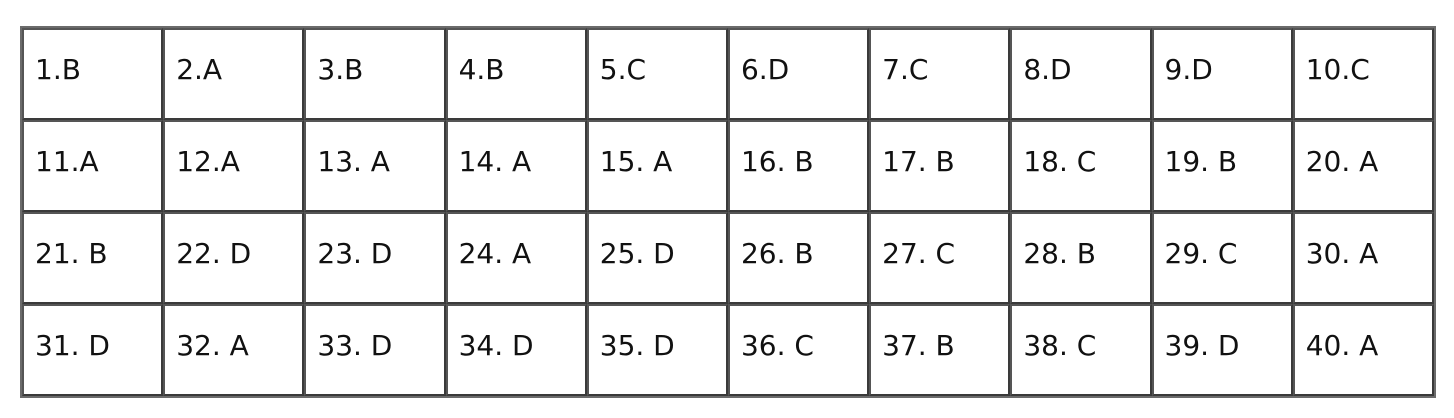 This screenshot has height=418, width=1454. What do you see at coordinates (516, 258) in the screenshot?
I see `answer-cell: 24. A` at bounding box center [516, 258].